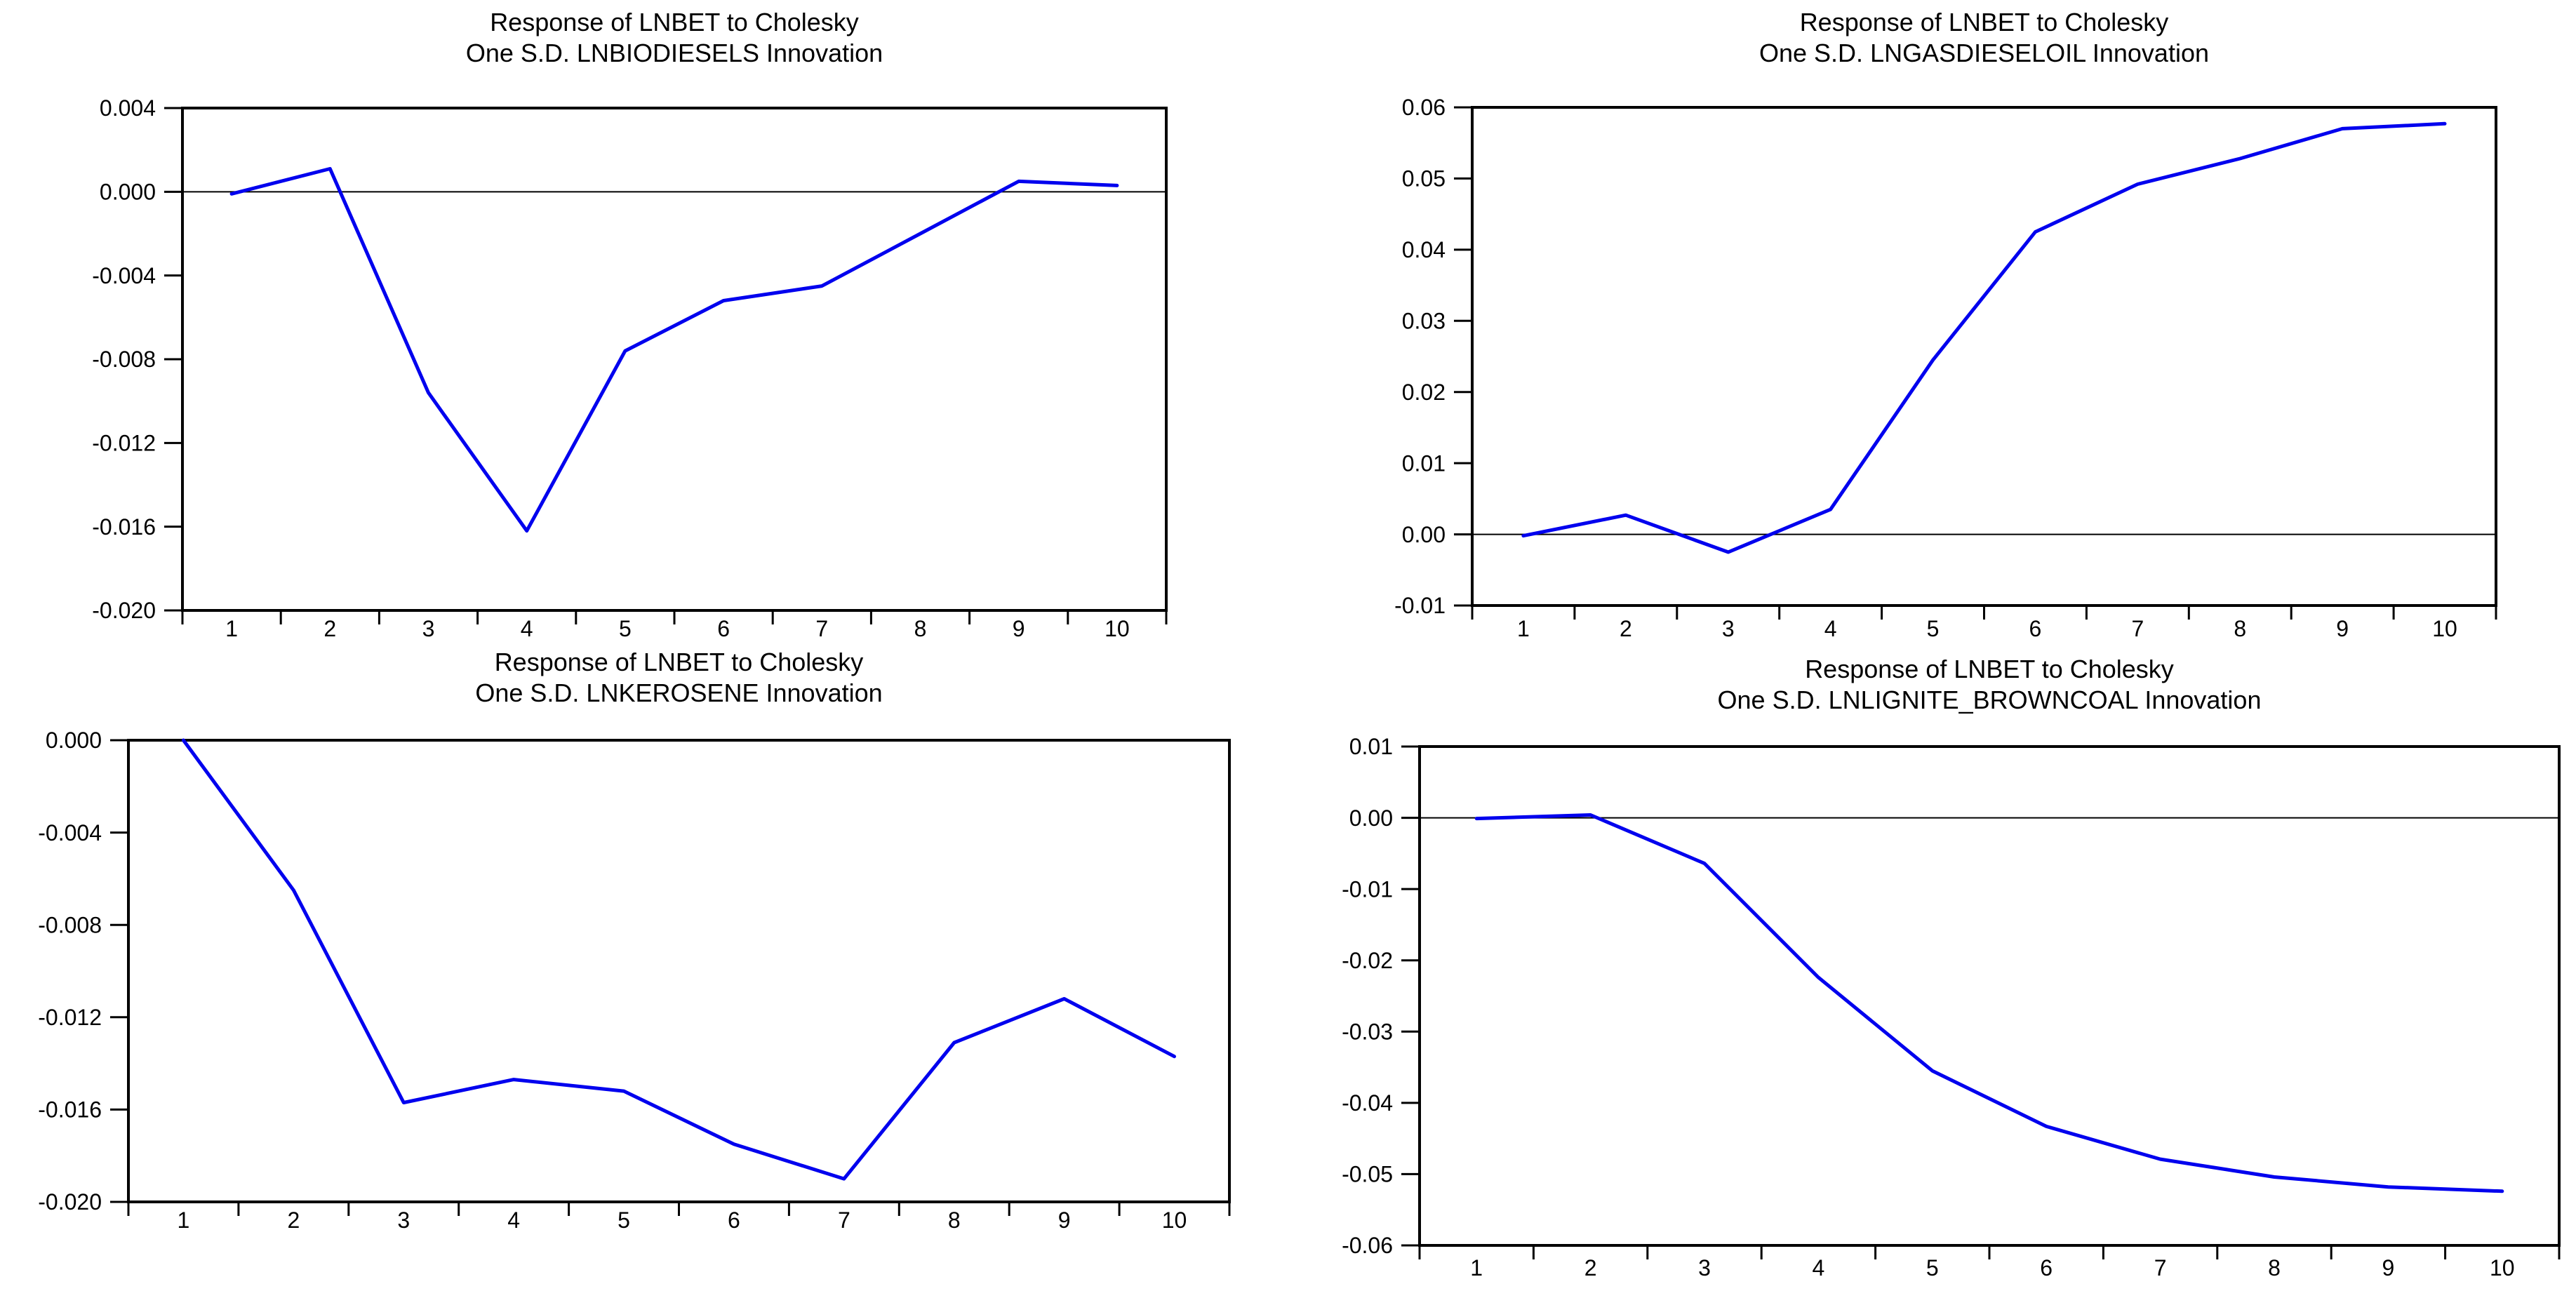 This screenshot has width=2576, height=1291. I want to click on chart-title-line2: One S.D. LNBIODIESELS Innovation, so click(674, 53).